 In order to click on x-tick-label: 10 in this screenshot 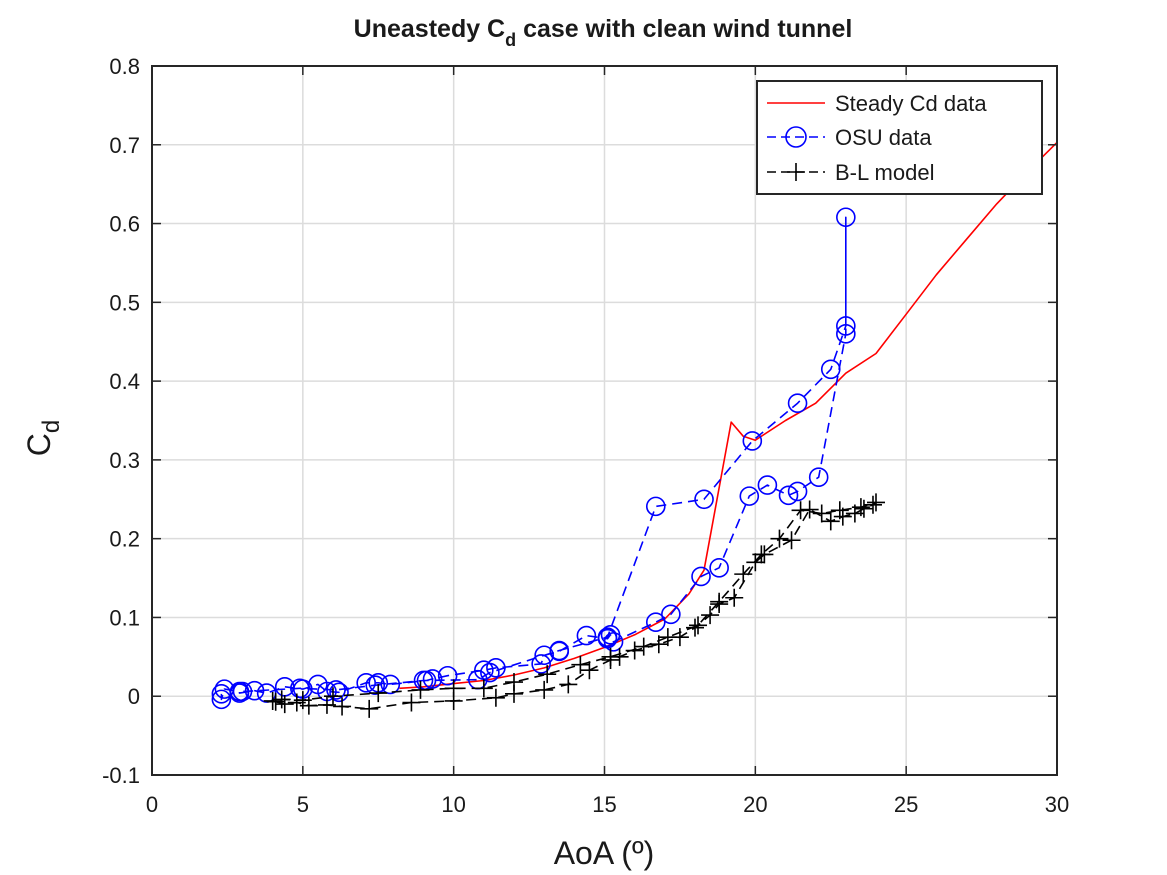, I will do `click(453, 804)`.